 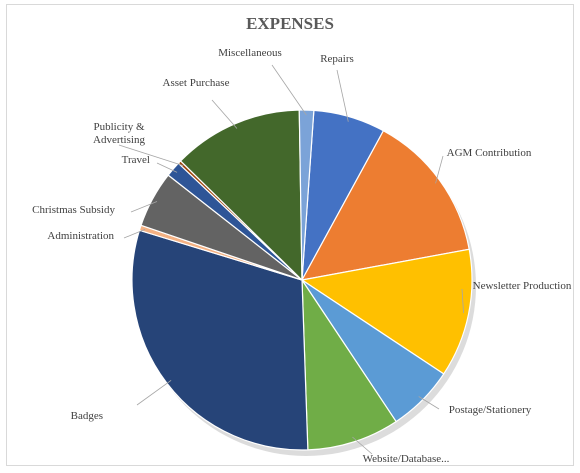 I want to click on slice-label-administration: Administration, so click(x=80, y=236).